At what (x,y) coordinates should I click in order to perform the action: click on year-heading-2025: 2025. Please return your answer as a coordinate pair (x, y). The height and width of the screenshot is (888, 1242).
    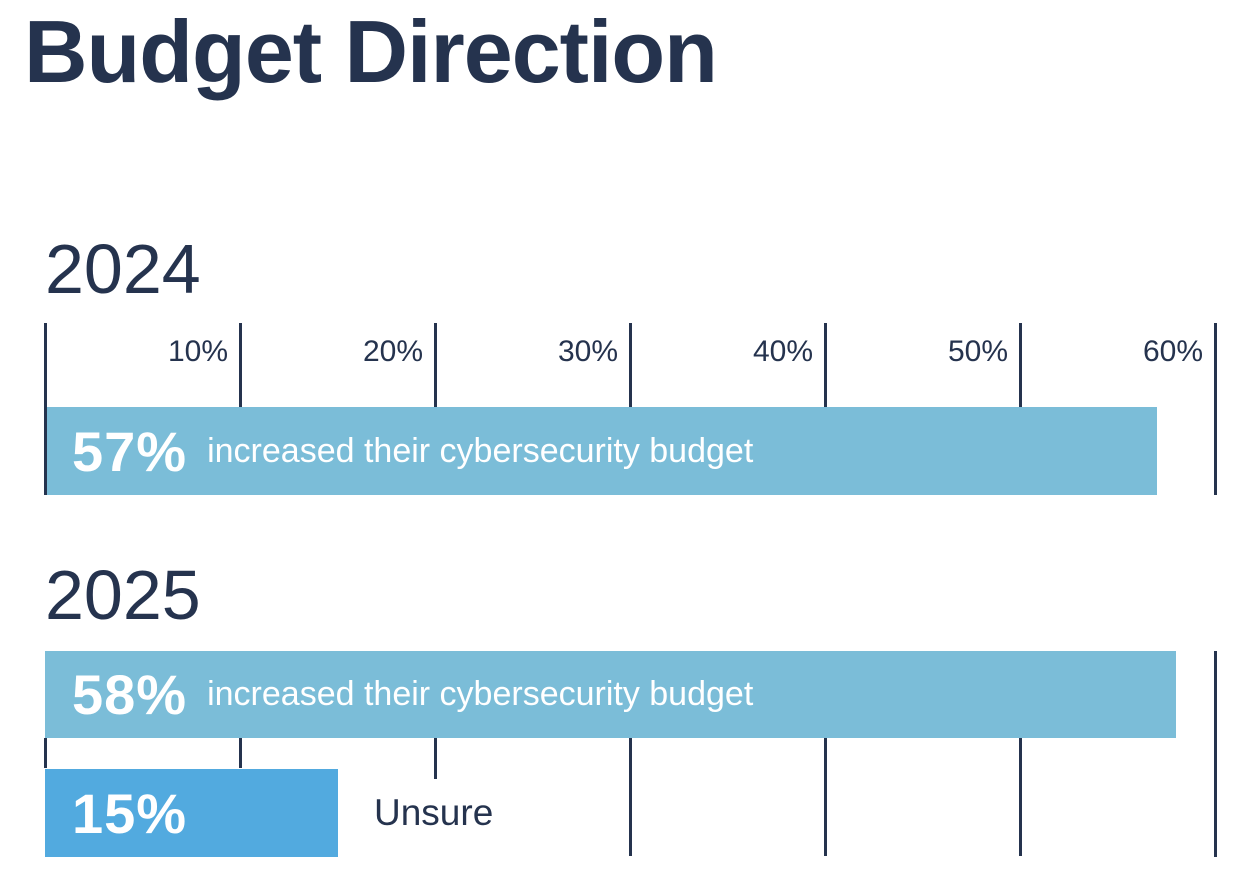
    Looking at the image, I should click on (123, 595).